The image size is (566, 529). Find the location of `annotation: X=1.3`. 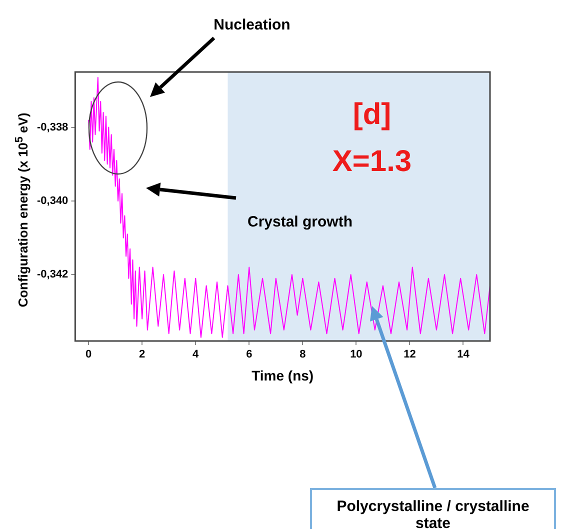

annotation: X=1.3 is located at coordinates (372, 162).